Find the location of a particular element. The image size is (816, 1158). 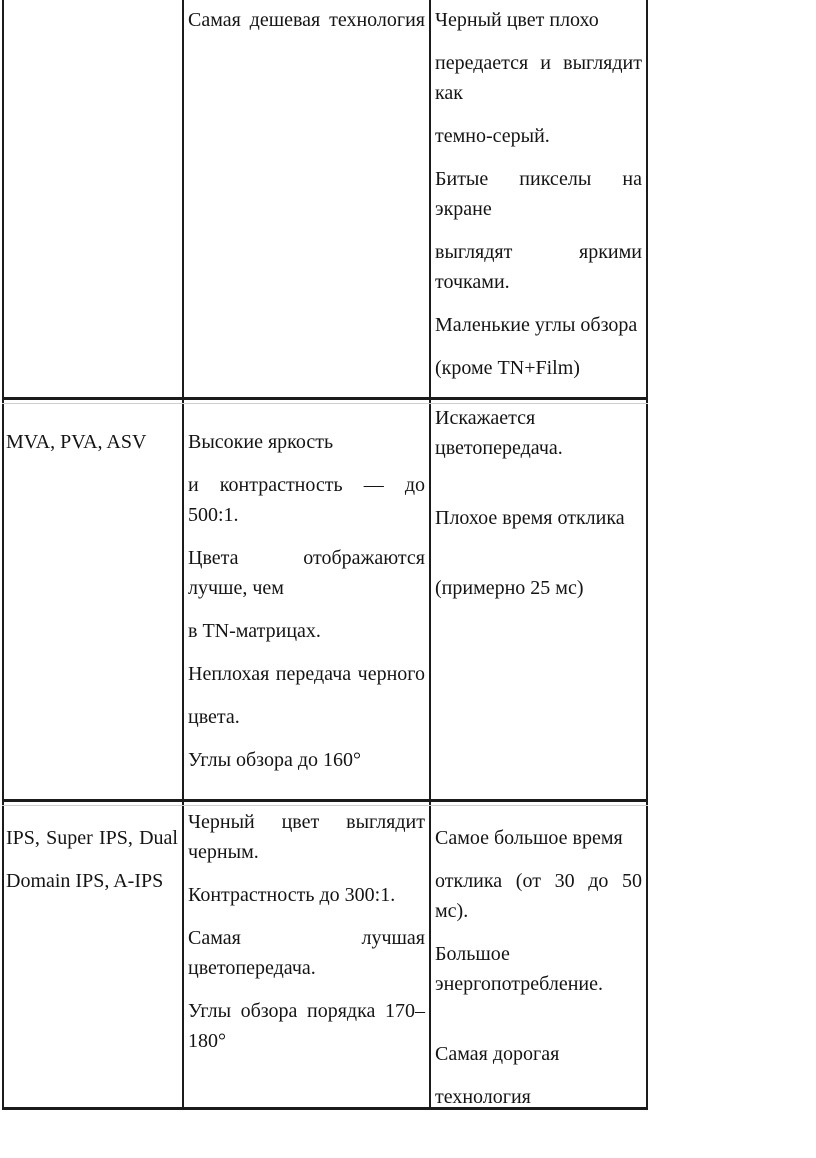

text-line: Неплохая передача черного is located at coordinates (306, 674).